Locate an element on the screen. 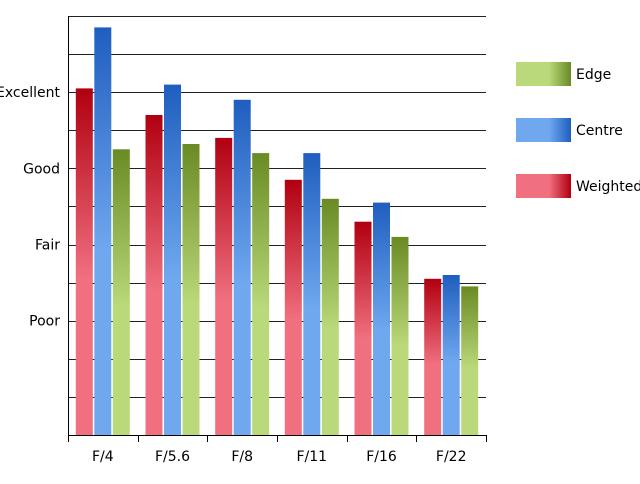 The height and width of the screenshot is (484, 640). x-tick-label-f-4: F/4 is located at coordinates (103, 457).